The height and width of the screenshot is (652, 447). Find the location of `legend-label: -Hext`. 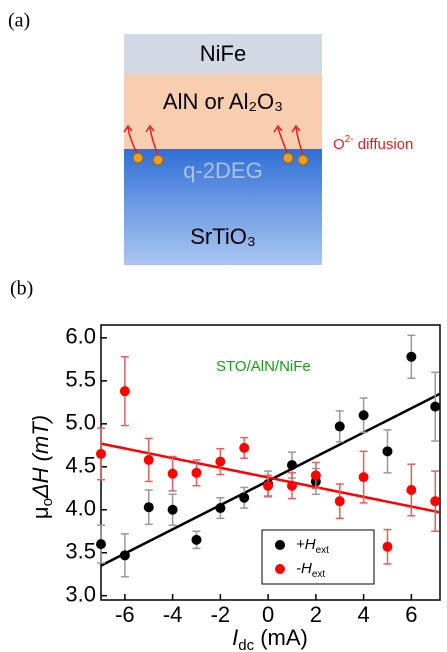

legend-label: -Hext is located at coordinates (310, 570).